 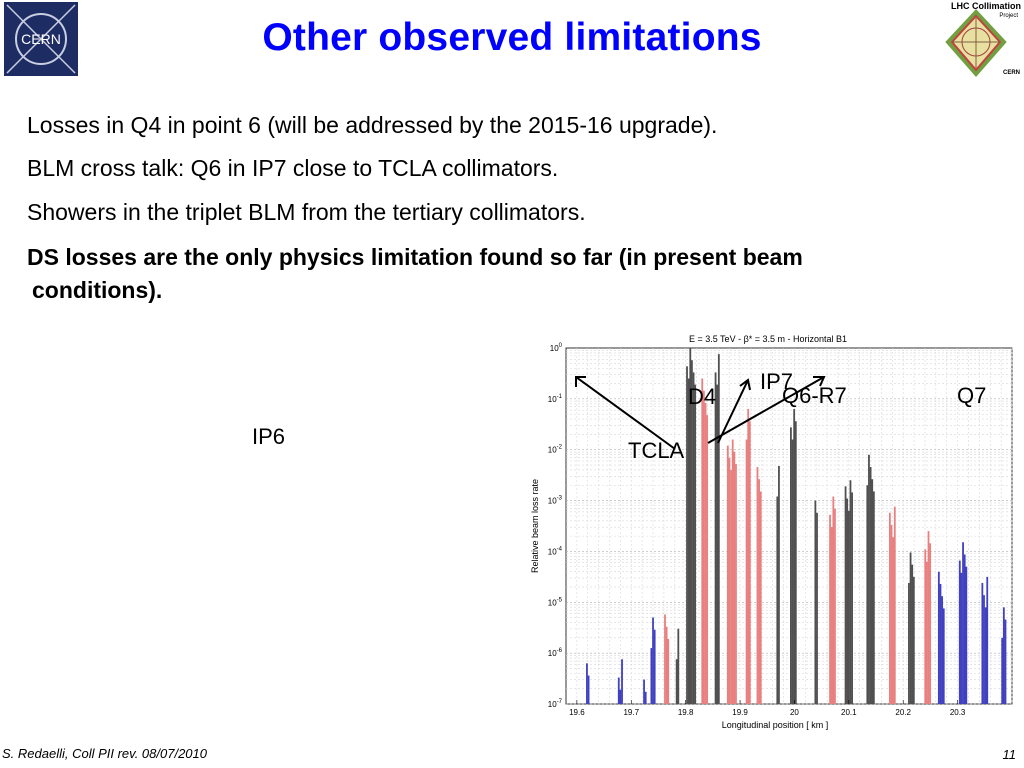 What do you see at coordinates (512, 37) in the screenshot?
I see `slide-title: Other observed limitations` at bounding box center [512, 37].